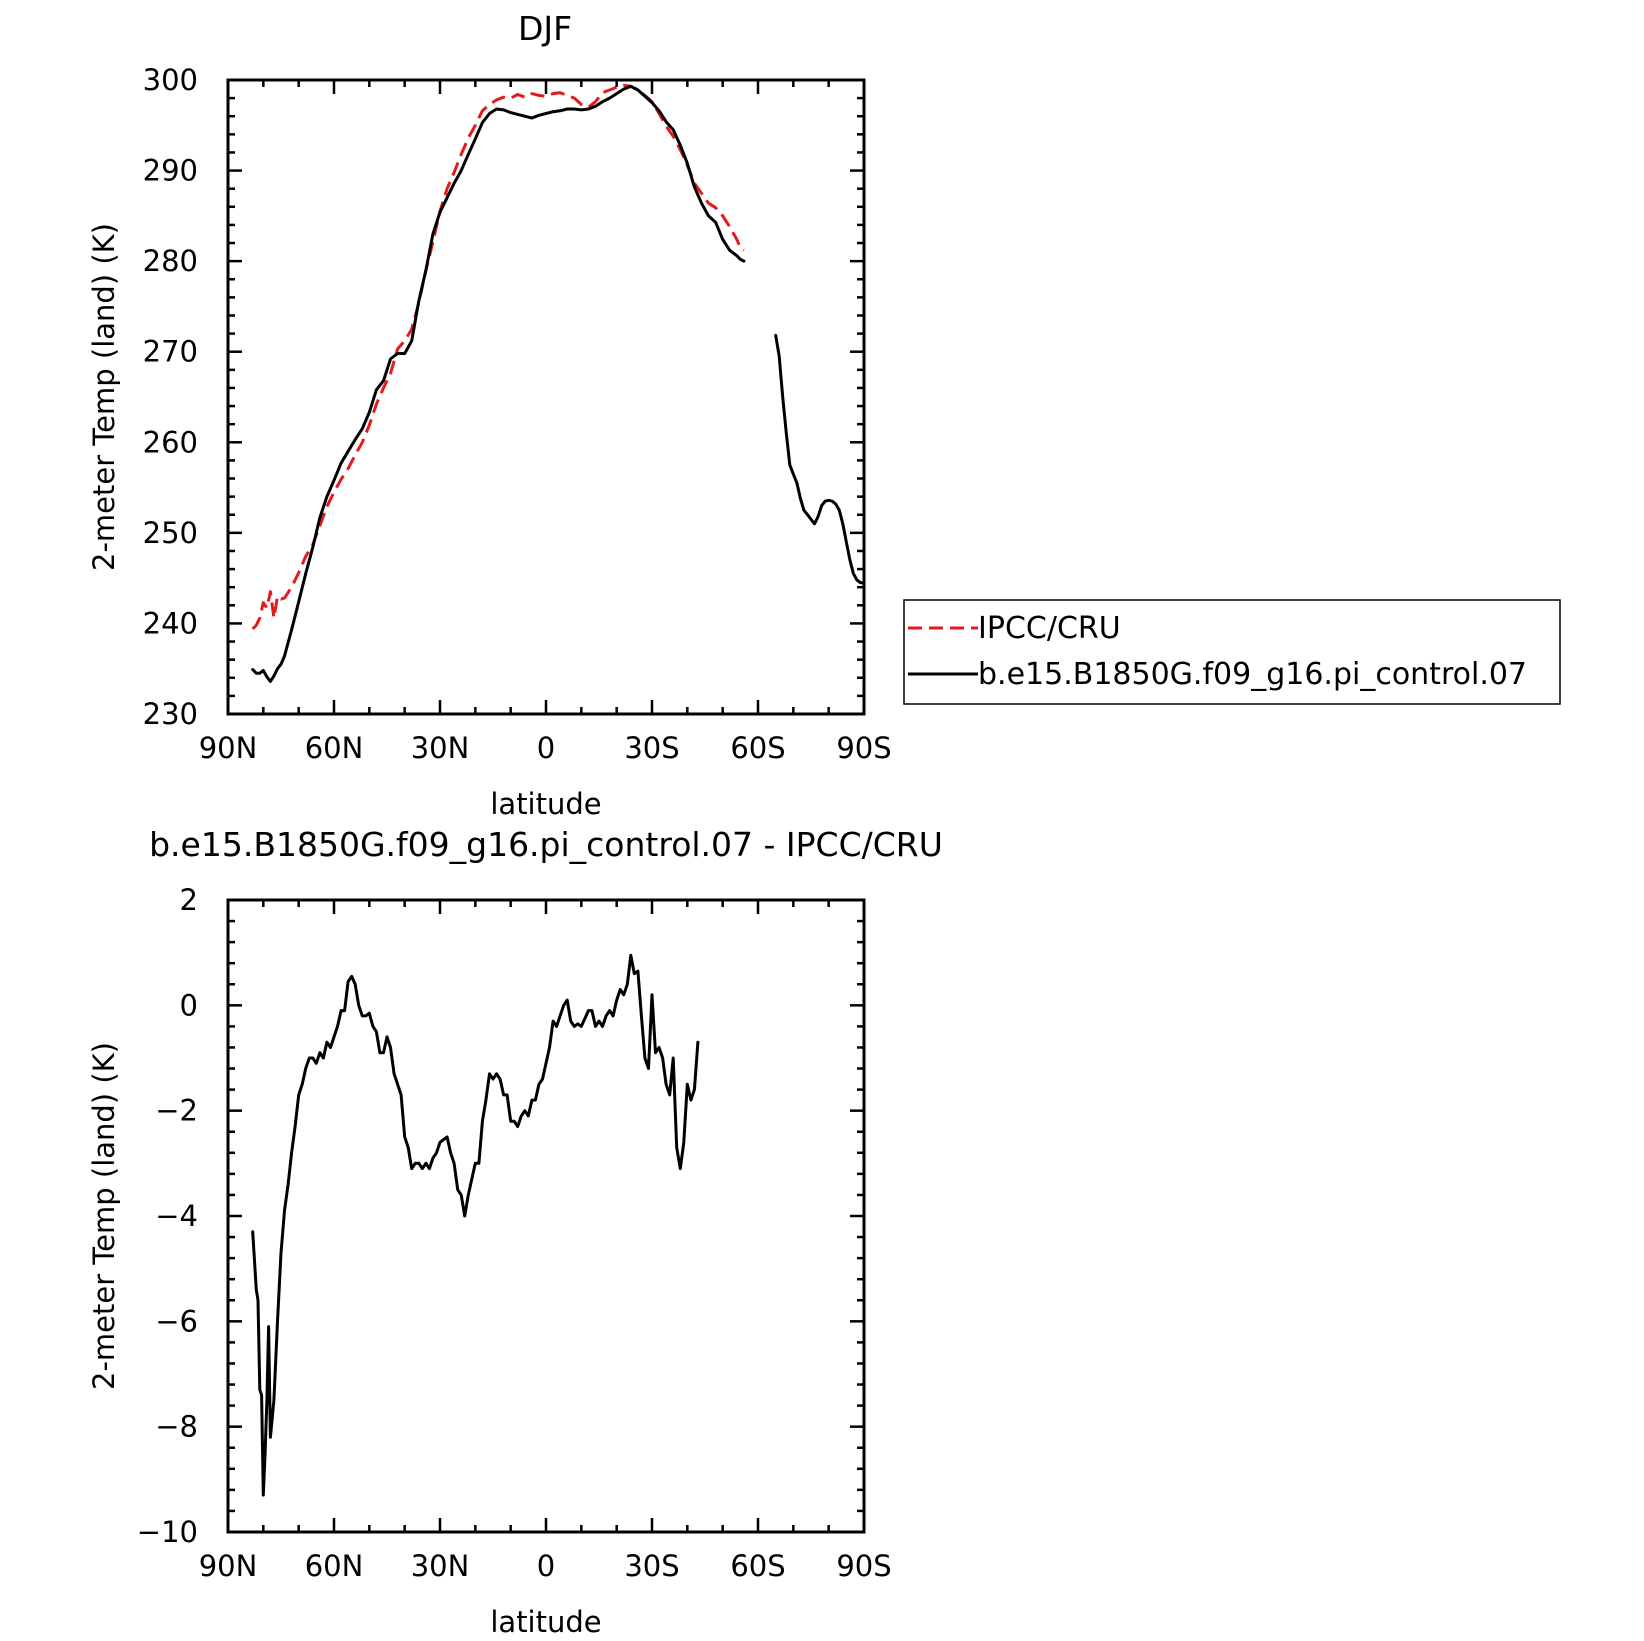  What do you see at coordinates (189, 1005) in the screenshot?
I see `y-tick-label: 0` at bounding box center [189, 1005].